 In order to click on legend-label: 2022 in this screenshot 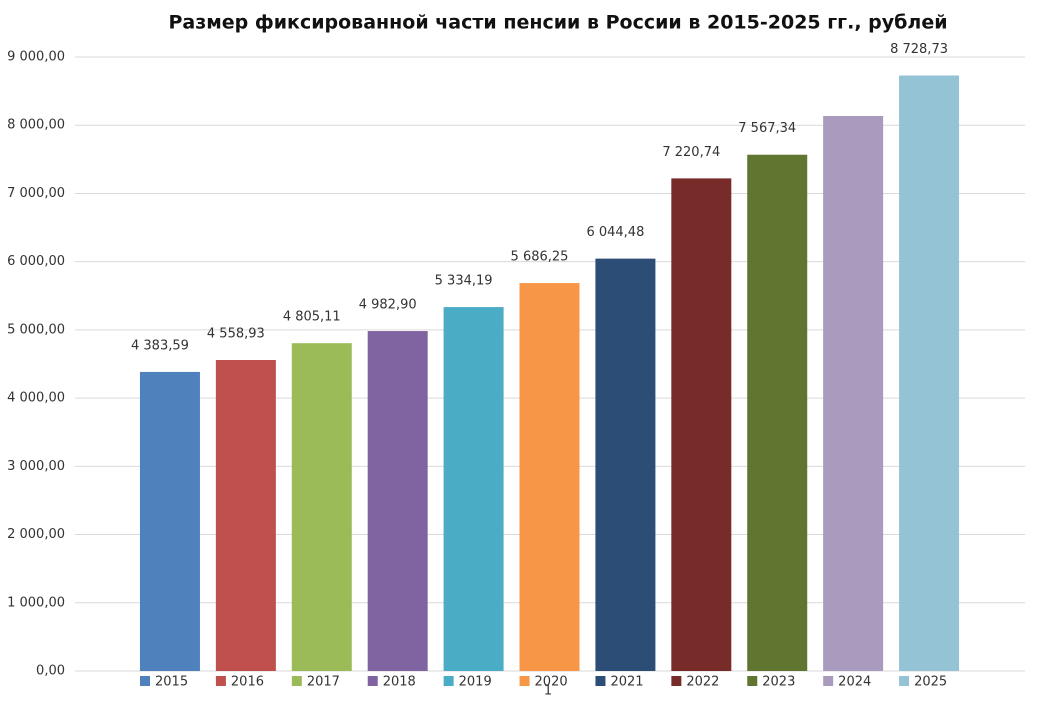, I will do `click(702, 682)`.